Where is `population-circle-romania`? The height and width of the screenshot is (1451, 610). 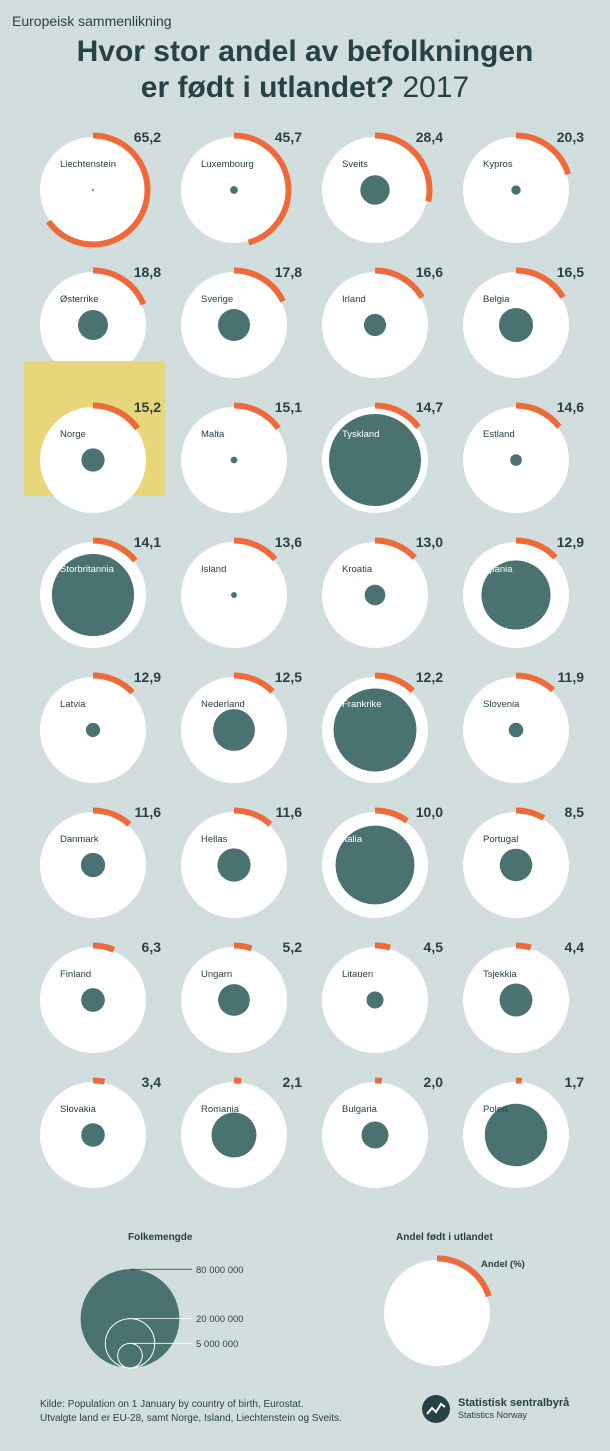
population-circle-romania is located at coordinates (234, 1135).